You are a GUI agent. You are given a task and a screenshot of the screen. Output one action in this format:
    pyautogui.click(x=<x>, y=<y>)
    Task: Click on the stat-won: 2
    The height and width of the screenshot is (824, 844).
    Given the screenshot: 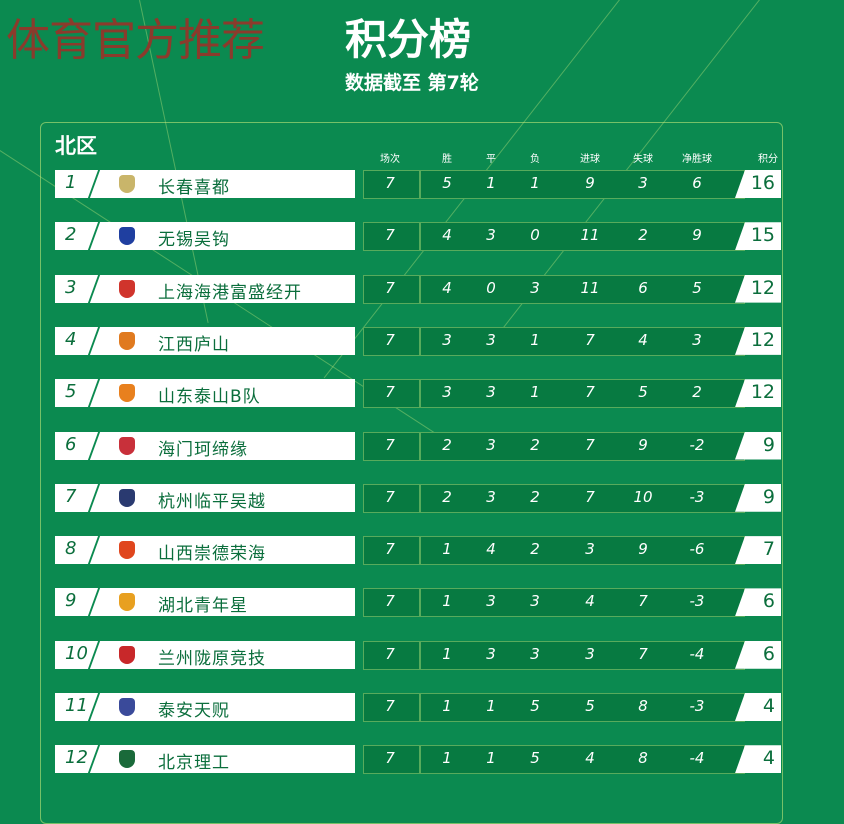 What is the action you would take?
    pyautogui.click(x=447, y=496)
    